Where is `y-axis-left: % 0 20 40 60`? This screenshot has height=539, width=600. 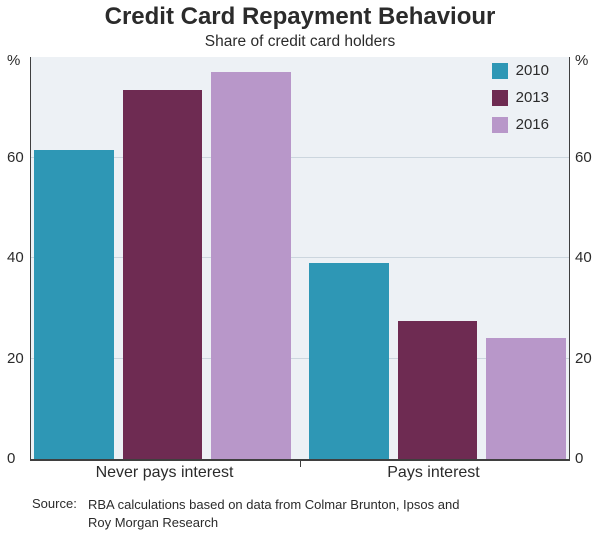
y-axis-left: % 0 20 40 60 is located at coordinates (19, 259).